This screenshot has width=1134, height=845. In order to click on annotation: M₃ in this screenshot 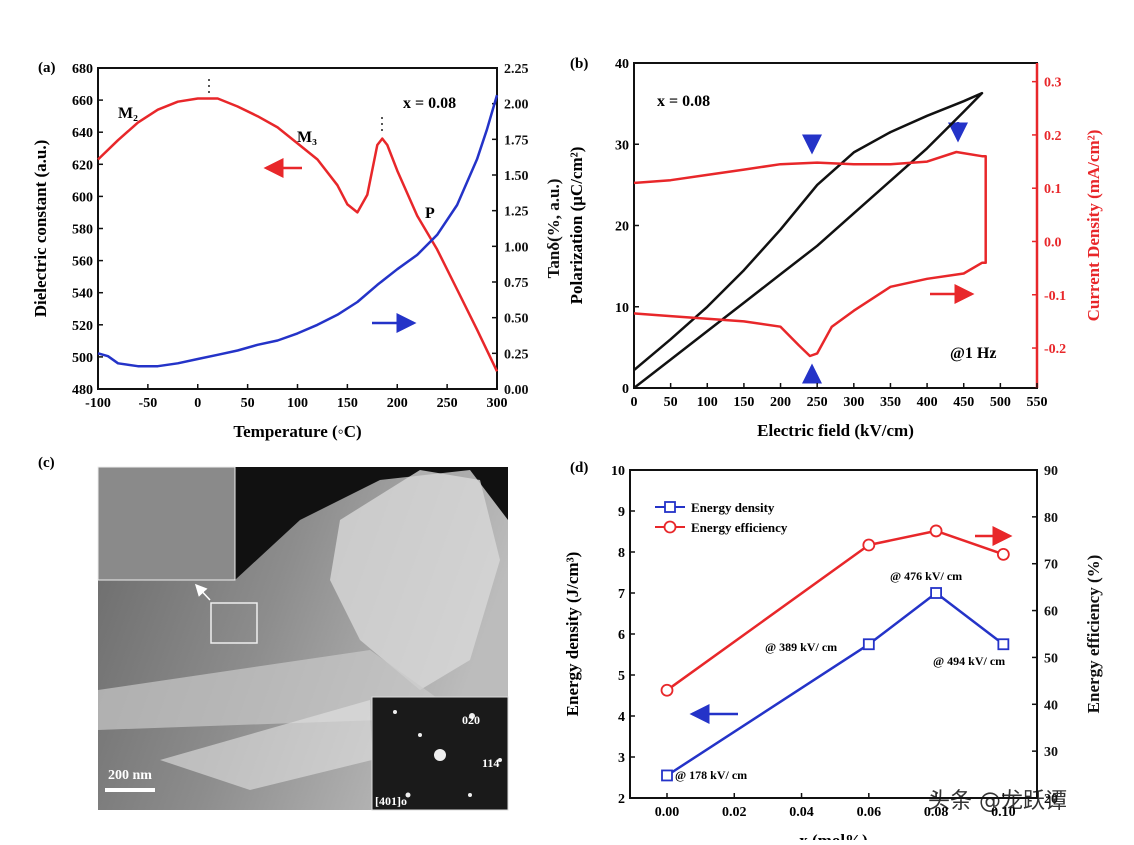, I will do `click(307, 137)`.